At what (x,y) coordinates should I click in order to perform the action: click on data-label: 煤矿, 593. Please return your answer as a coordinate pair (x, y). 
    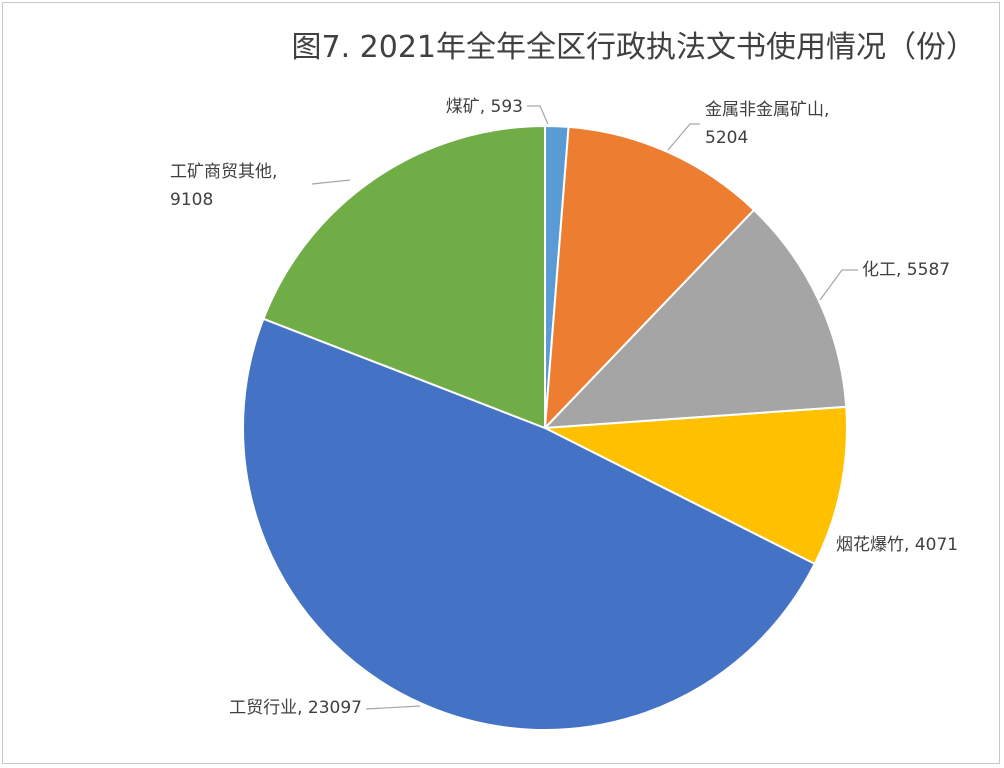
    Looking at the image, I should click on (484, 107).